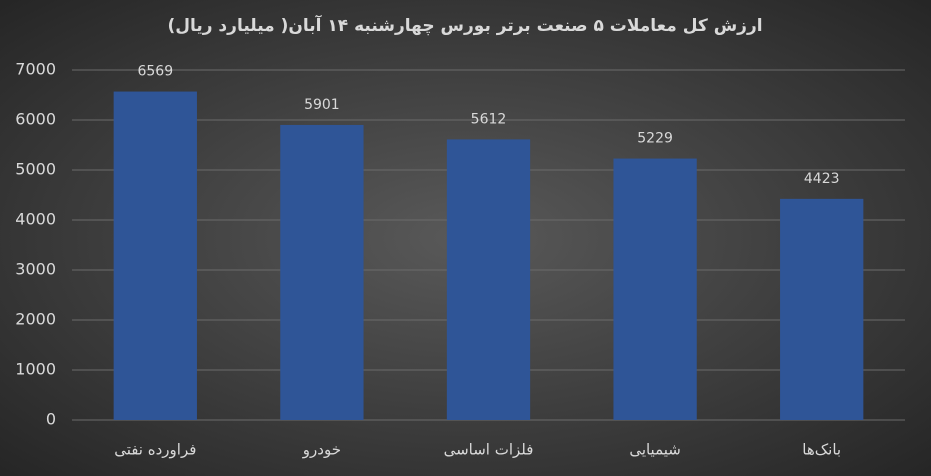 Image resolution: width=931 pixels, height=476 pixels. What do you see at coordinates (489, 119) in the screenshot?
I see `data-label: 5612` at bounding box center [489, 119].